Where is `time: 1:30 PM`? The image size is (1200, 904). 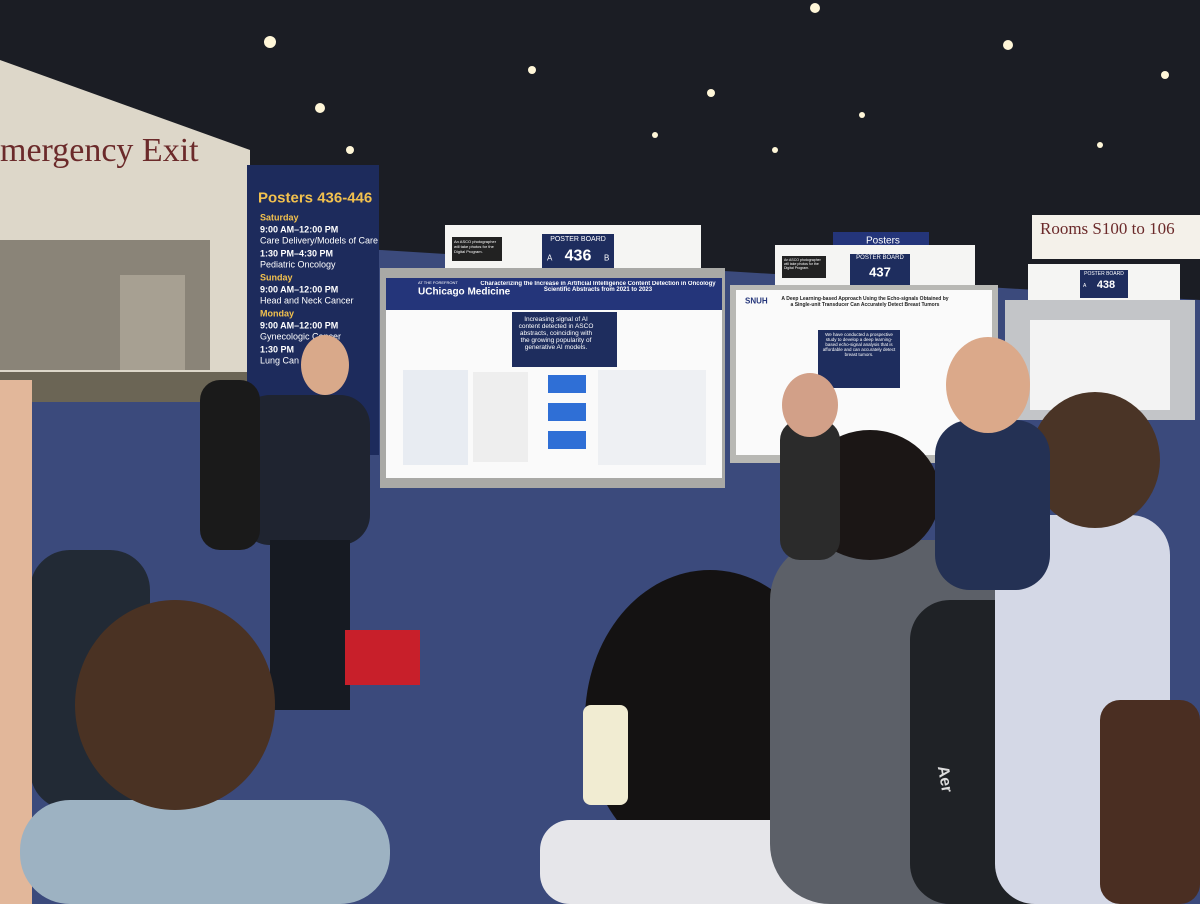
time: 1:30 PM is located at coordinates (277, 349).